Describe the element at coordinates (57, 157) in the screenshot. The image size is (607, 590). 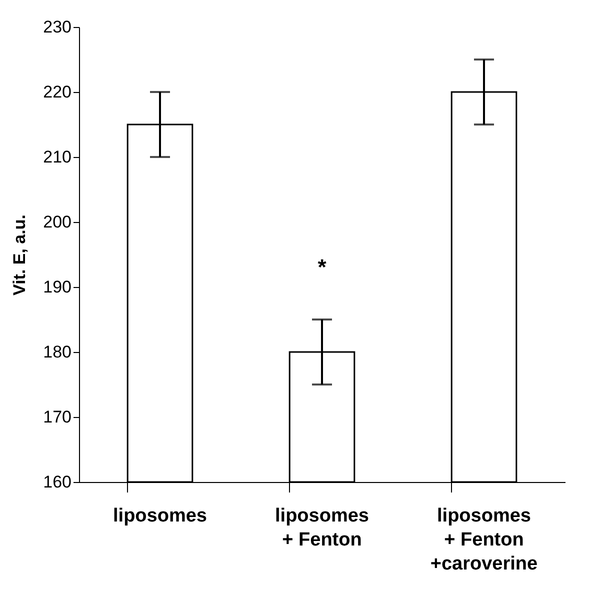
I see `y-tick-label: 210` at that location.